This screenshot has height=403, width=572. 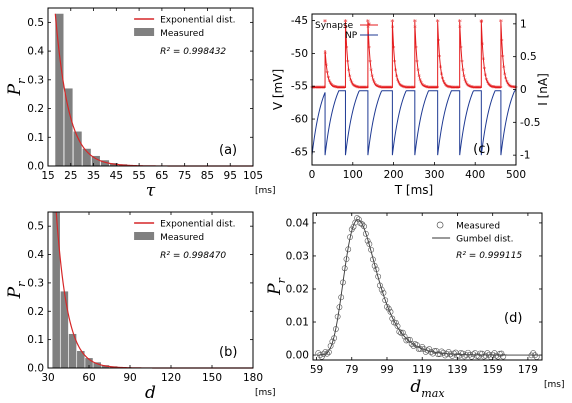 I want to click on panel-b-frame, so click(x=150, y=290).